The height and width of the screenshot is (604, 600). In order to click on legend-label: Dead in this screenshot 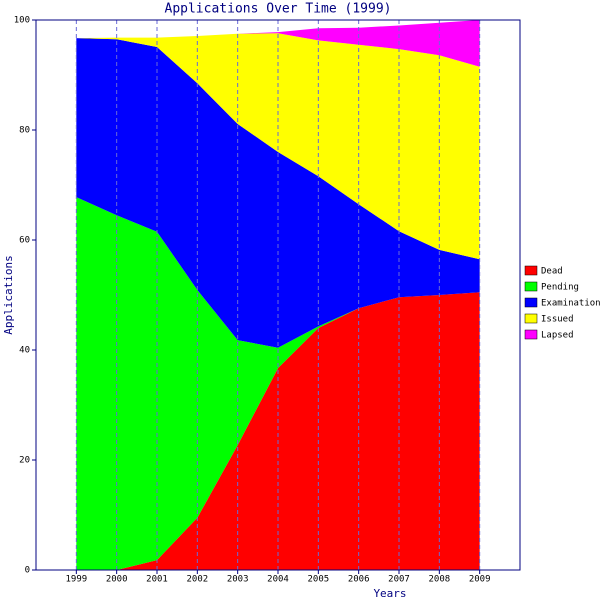, I will do `click(552, 272)`.